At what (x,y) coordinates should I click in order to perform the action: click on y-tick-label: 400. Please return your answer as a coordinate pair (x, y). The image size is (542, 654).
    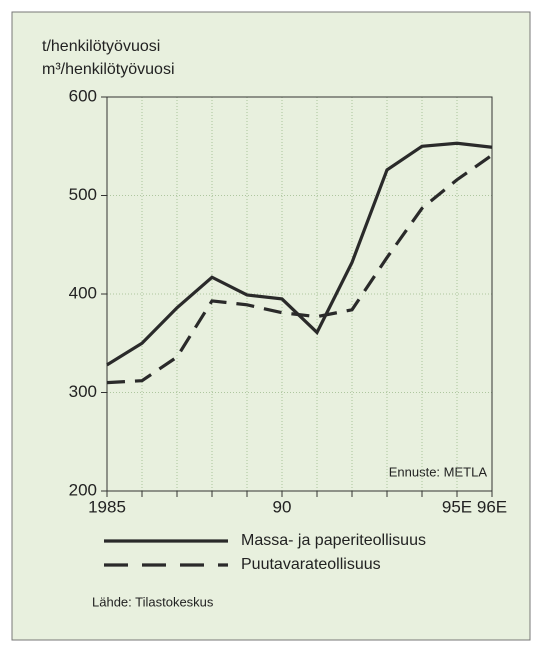
    Looking at the image, I should click on (83, 292).